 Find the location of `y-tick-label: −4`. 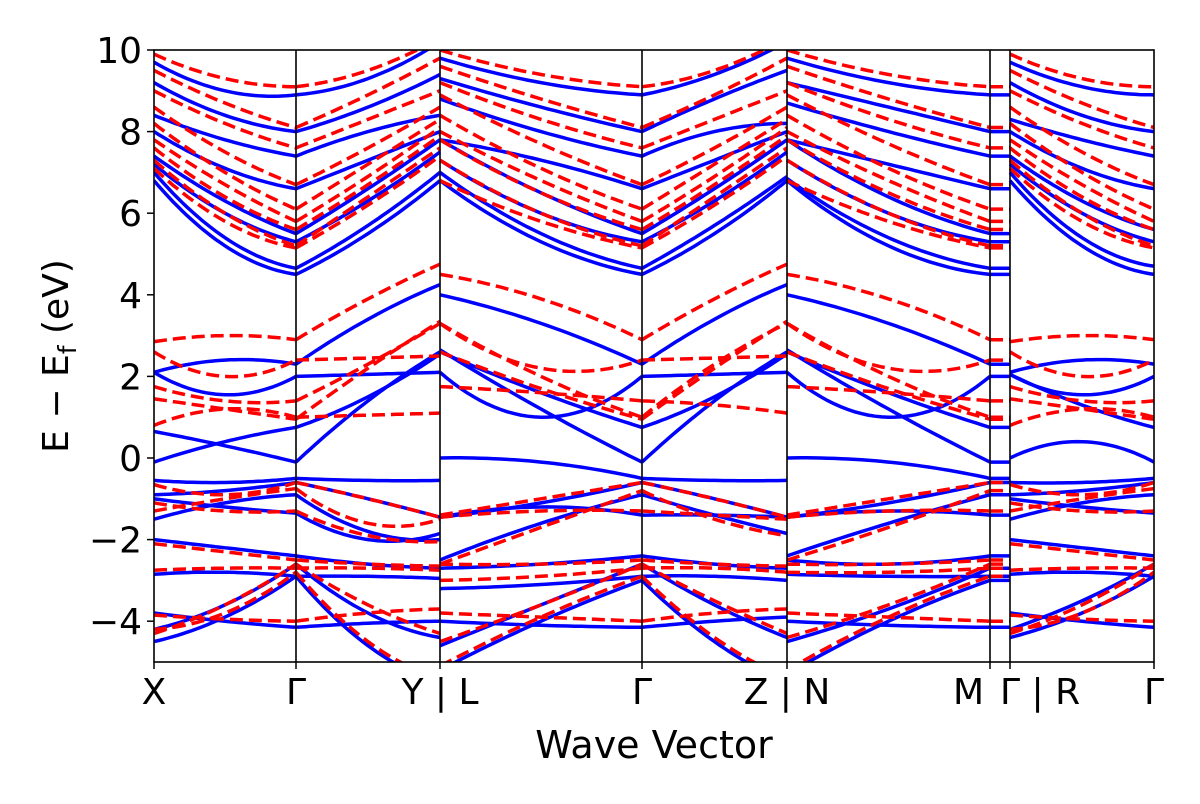

y-tick-label: −4 is located at coordinates (115, 622).